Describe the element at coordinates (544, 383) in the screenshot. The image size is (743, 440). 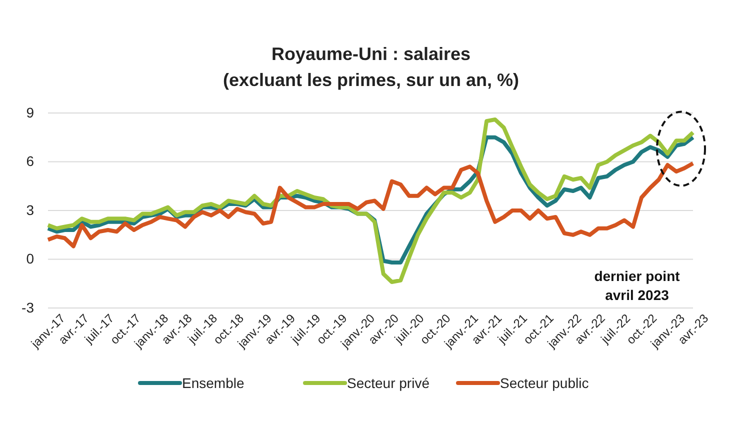
I see `legend-label: Secteur public` at that location.